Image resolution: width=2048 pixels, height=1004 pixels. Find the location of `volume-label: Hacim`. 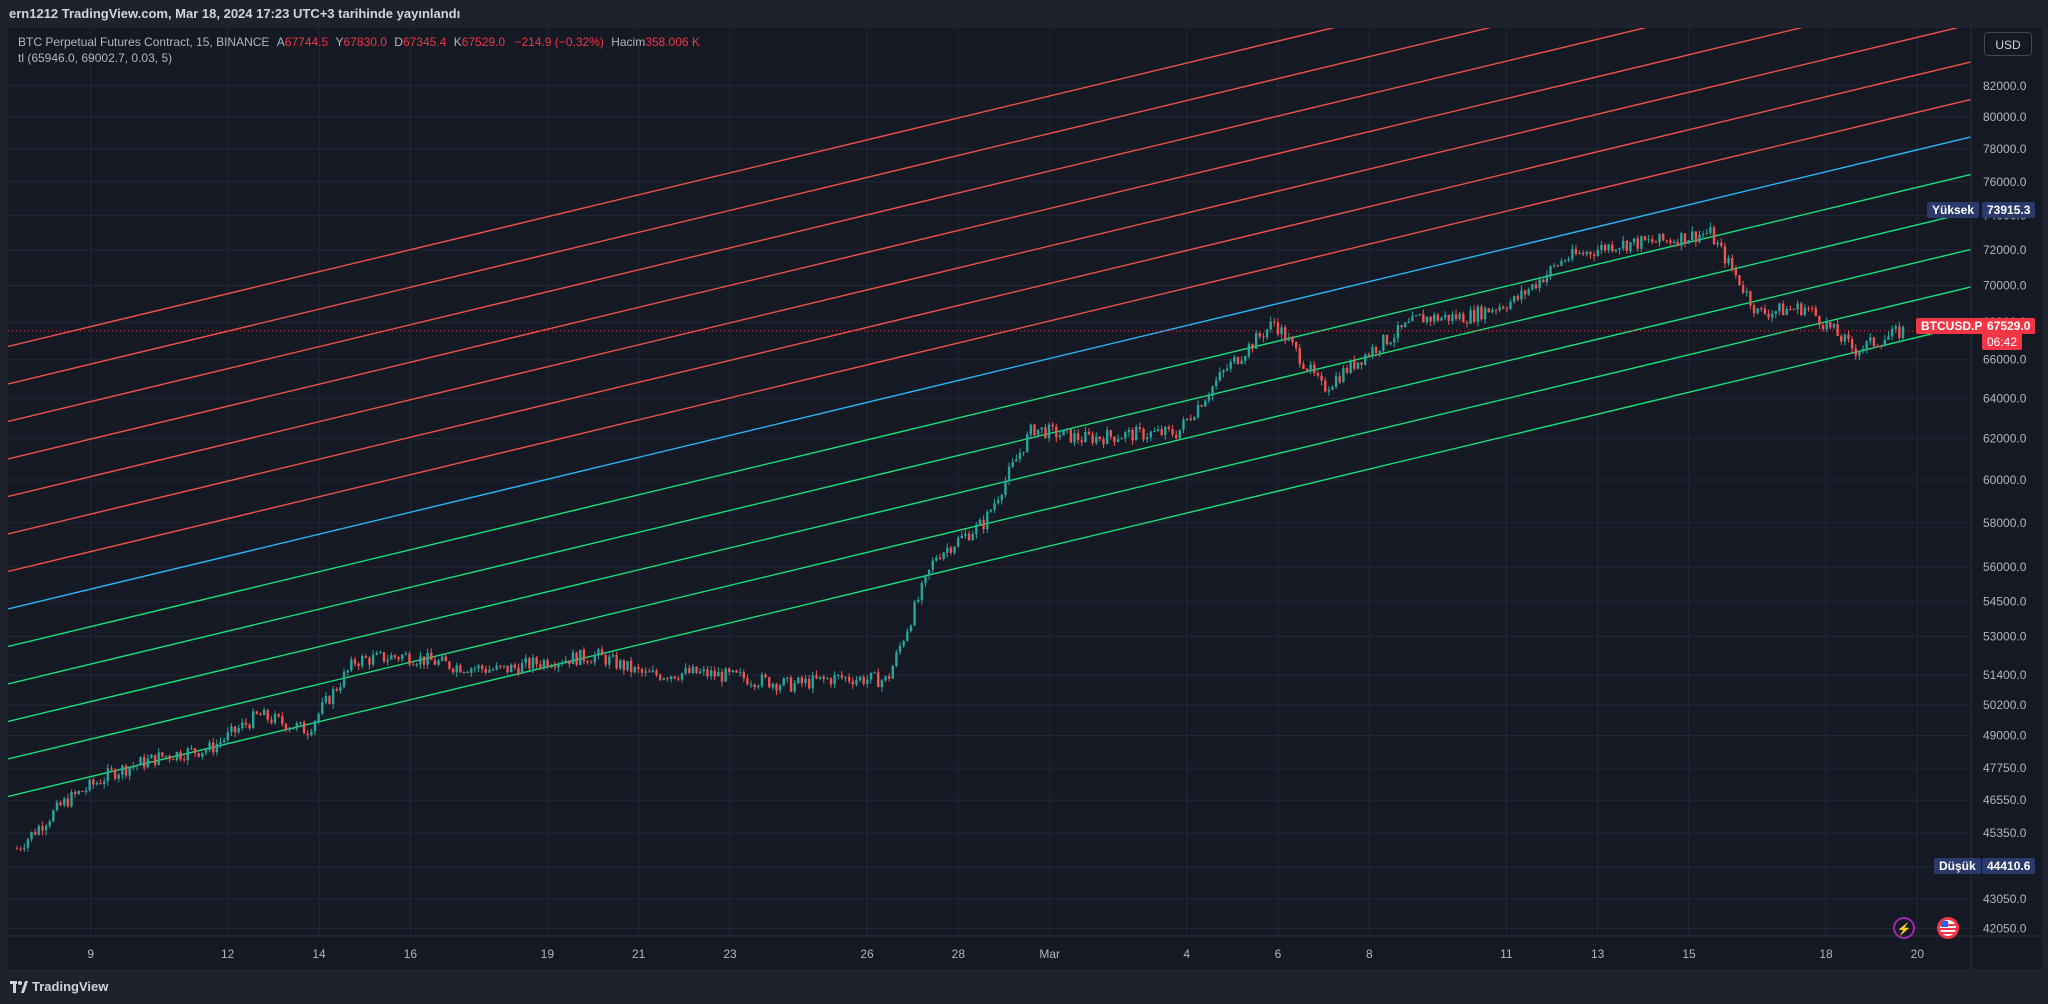

volume-label: Hacim is located at coordinates (628, 42).